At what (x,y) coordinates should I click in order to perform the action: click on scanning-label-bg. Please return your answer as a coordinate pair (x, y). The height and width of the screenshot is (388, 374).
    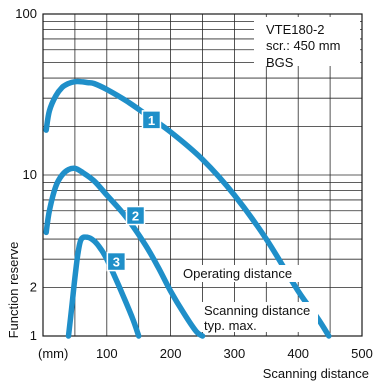
    Looking at the image, I should click on (260, 317).